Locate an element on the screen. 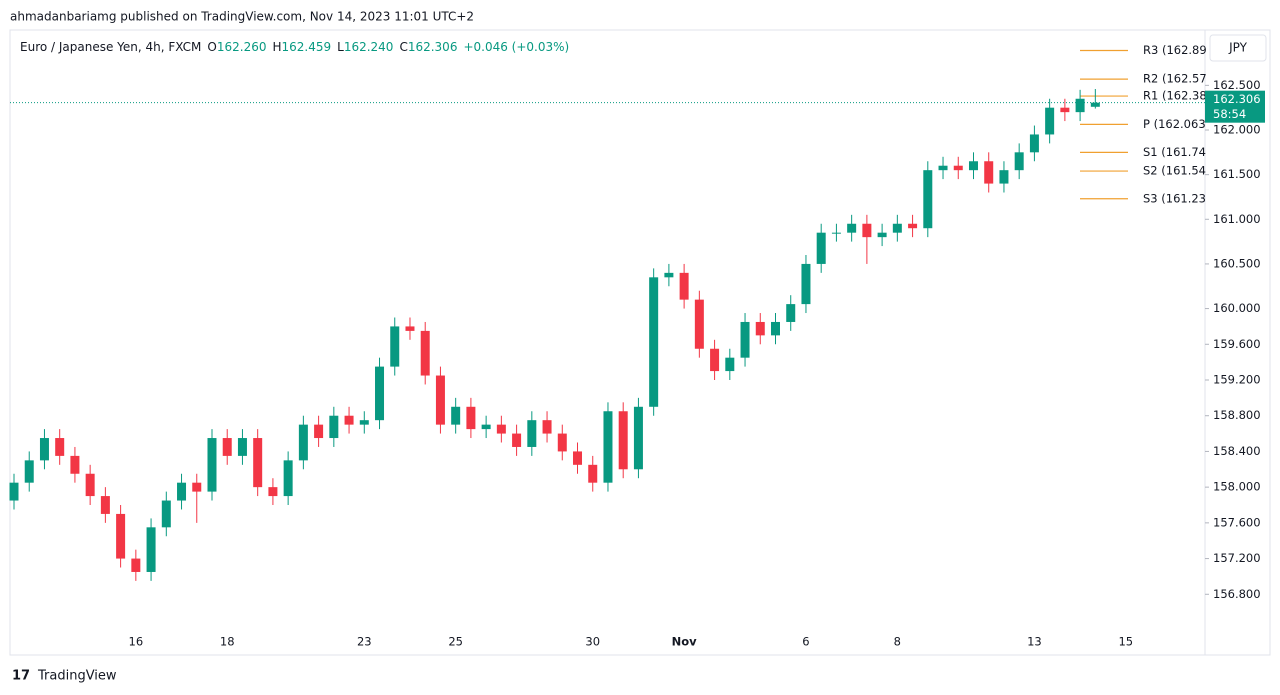 Image resolution: width=1280 pixels, height=695 pixels. y-tick-label: 157.600 is located at coordinates (1237, 522).